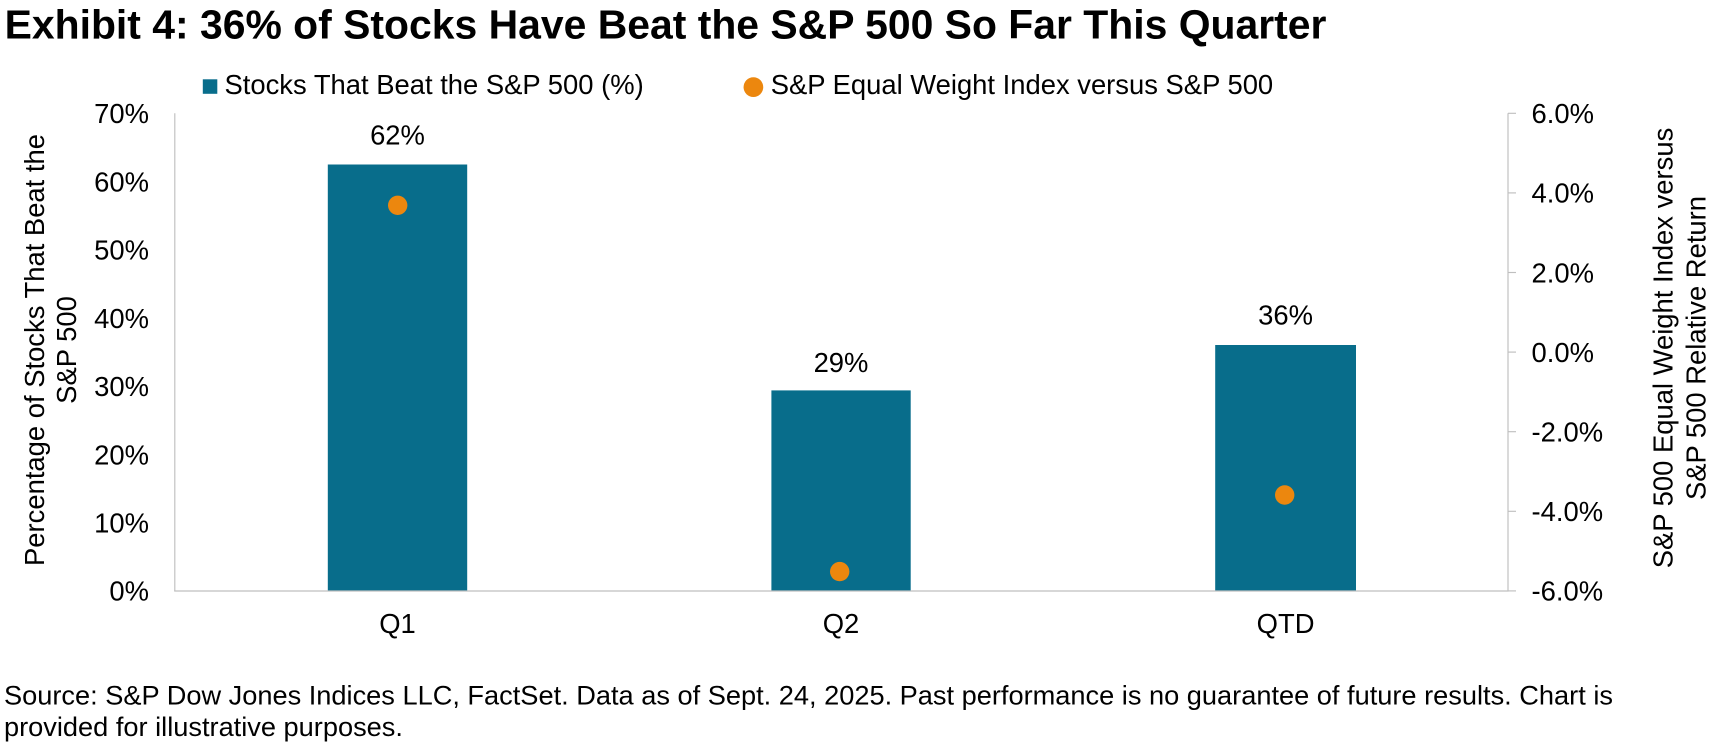 This screenshot has height=750, width=1713. Describe the element at coordinates (129, 591) in the screenshot. I see `svg-text: 0%` at that location.